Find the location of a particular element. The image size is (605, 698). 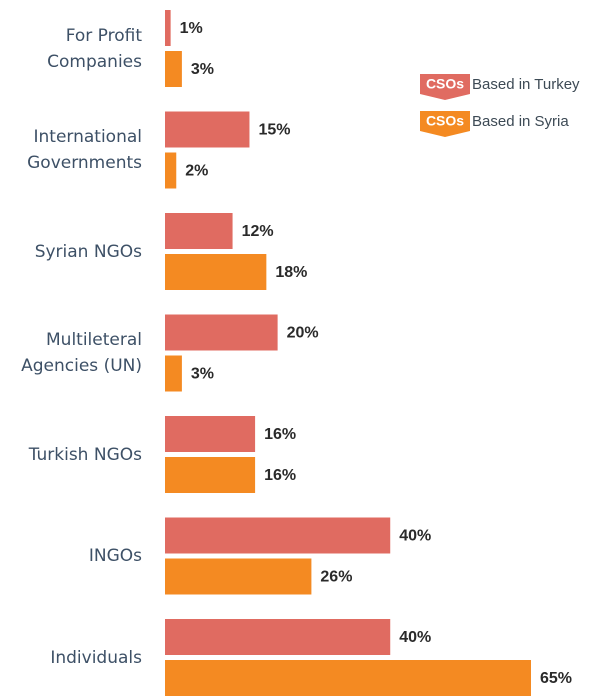

category-label: Individuals is located at coordinates (96, 657).